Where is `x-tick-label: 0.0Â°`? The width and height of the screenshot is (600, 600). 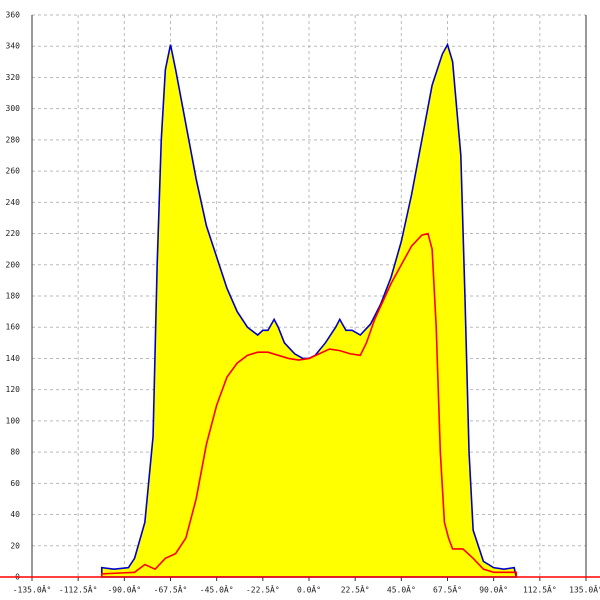 x-tick-label: 0.0Â° is located at coordinates (309, 589).